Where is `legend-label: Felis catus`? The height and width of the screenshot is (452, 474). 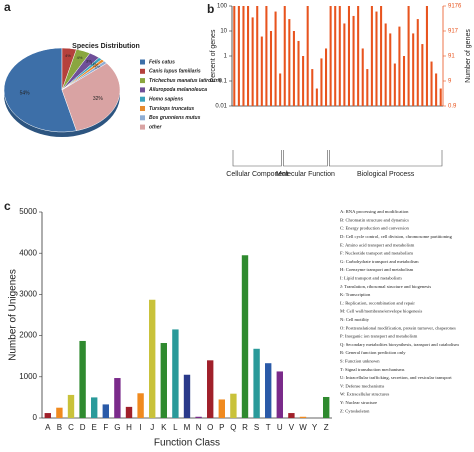
legend-label: Felis catus is located at coordinates (162, 62).